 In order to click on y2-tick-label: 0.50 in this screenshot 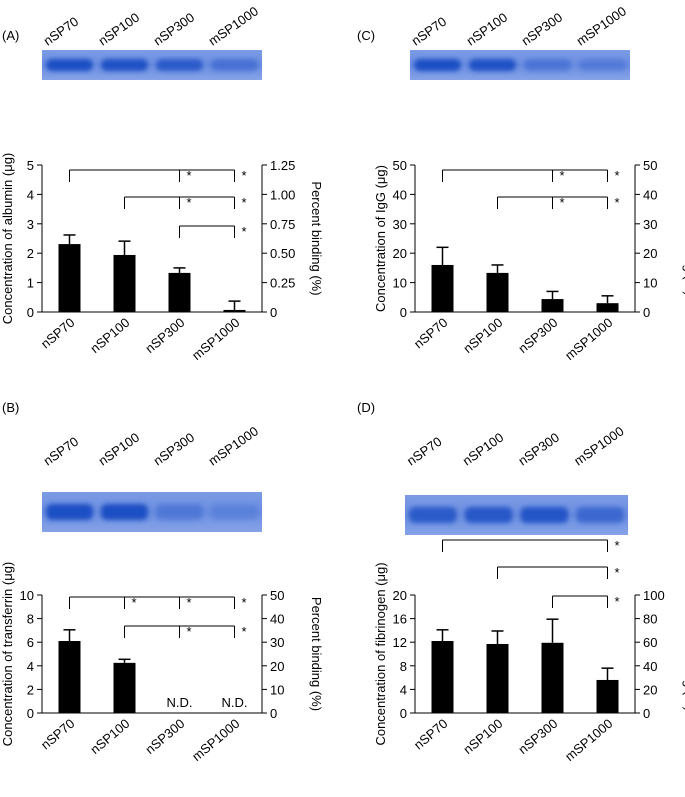, I will do `click(282, 253)`.